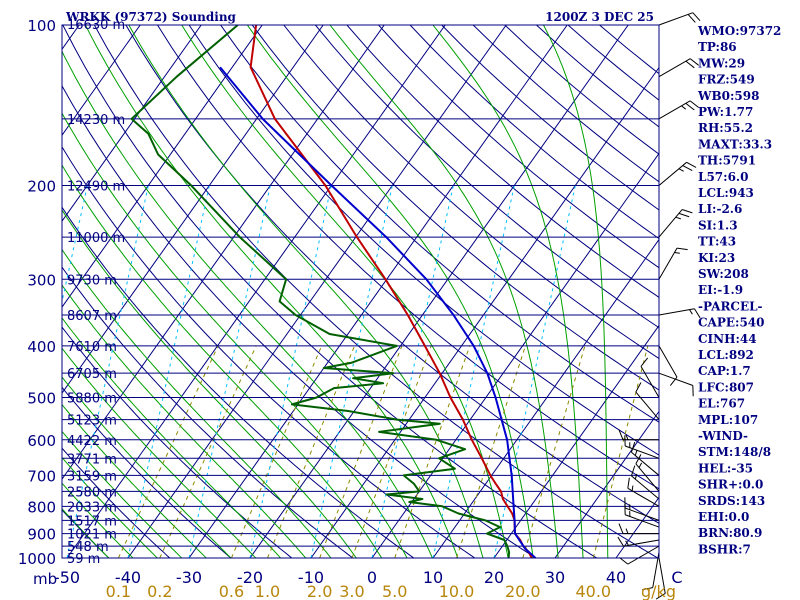 This screenshot has height=600, width=800. What do you see at coordinates (523, 591) in the screenshot?
I see `mixing-ratio-tick-label: 20.0` at bounding box center [523, 591].